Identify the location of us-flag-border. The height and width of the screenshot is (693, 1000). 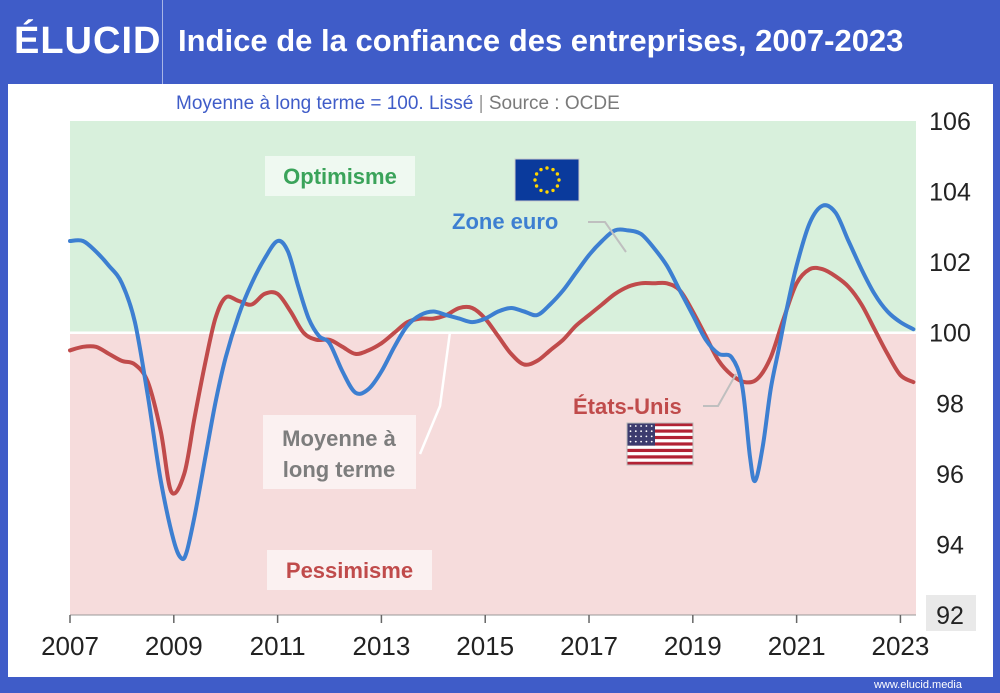
(660, 444).